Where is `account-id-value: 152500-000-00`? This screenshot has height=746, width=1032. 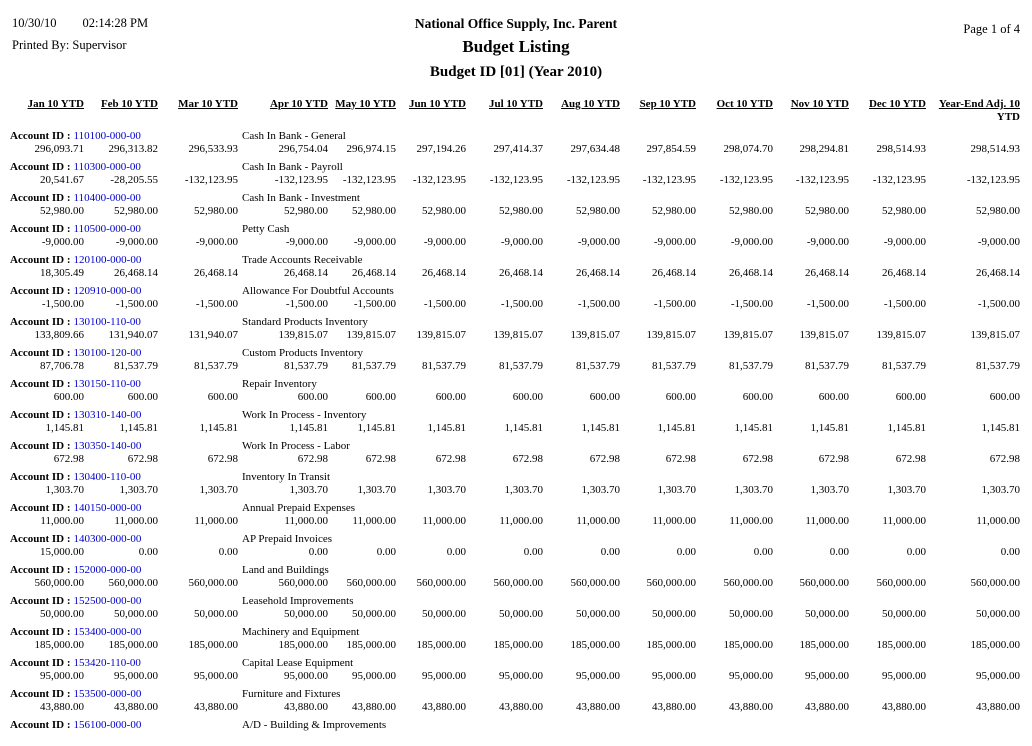 account-id-value: 152500-000-00 is located at coordinates (107, 601).